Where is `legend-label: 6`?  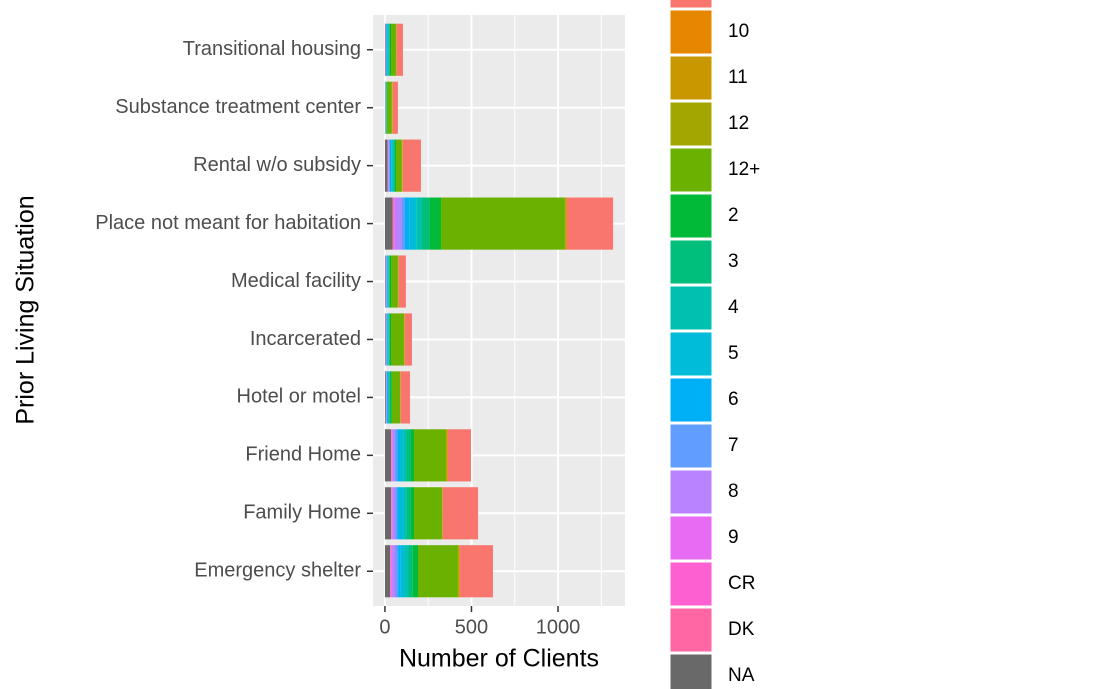
legend-label: 6 is located at coordinates (733, 399).